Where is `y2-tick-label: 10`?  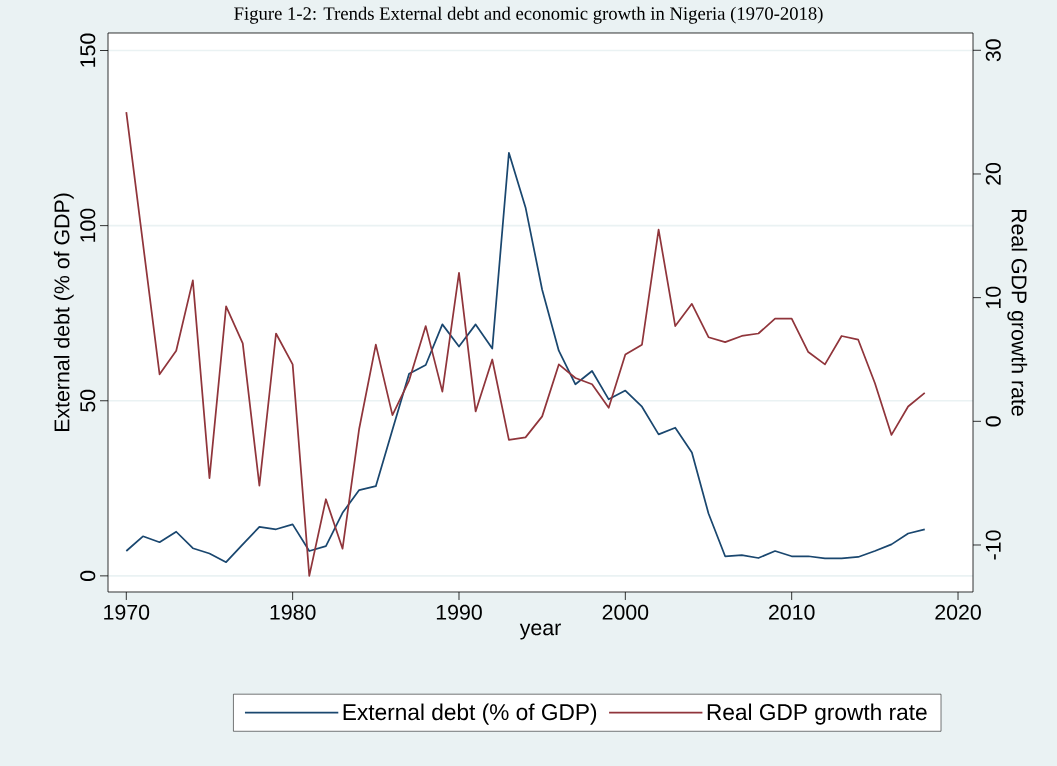 y2-tick-label: 10 is located at coordinates (993, 297).